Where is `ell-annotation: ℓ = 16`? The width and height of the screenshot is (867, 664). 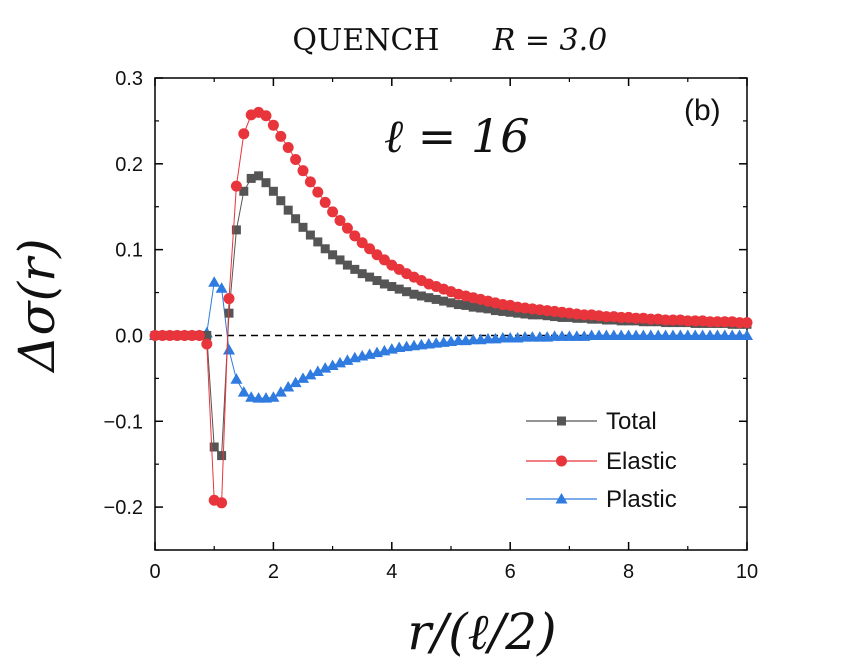 ell-annotation: ℓ = 16 is located at coordinates (456, 136).